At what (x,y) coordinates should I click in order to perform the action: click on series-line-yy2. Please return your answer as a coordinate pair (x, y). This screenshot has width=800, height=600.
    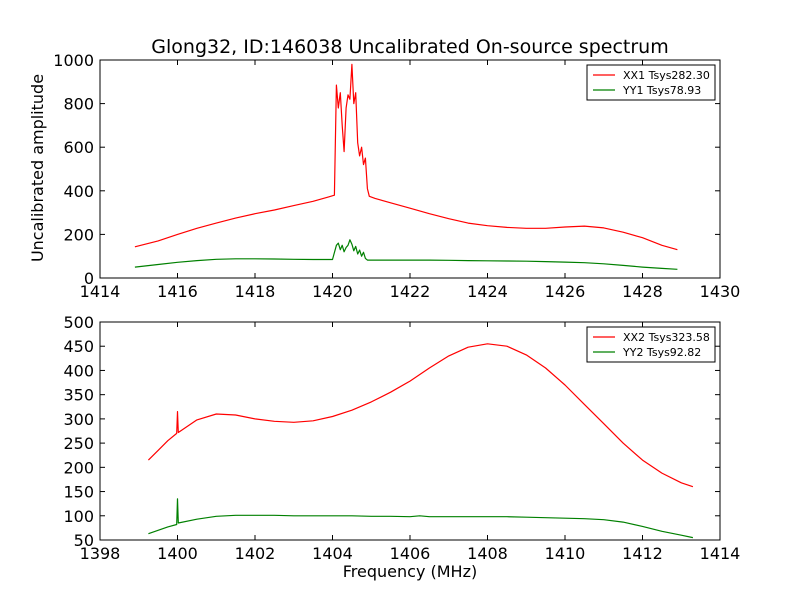
    Looking at the image, I should click on (421, 518).